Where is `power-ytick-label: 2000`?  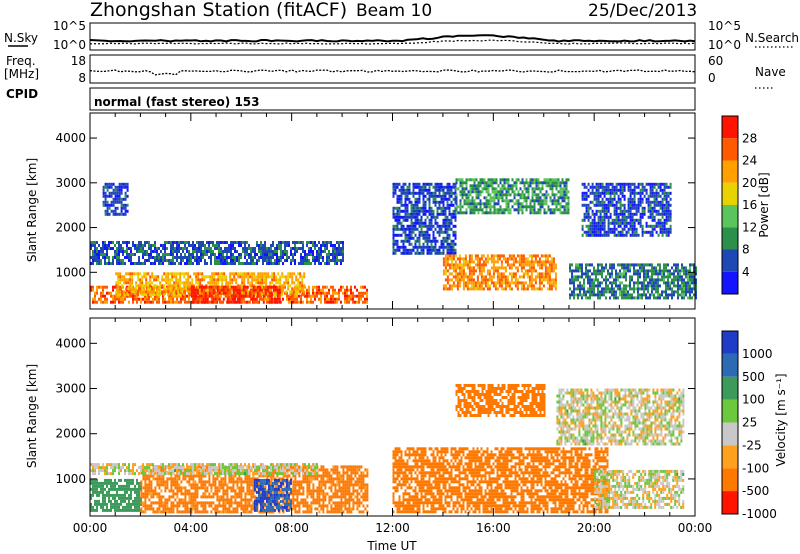 power-ytick-label: 2000 is located at coordinates (70, 228).